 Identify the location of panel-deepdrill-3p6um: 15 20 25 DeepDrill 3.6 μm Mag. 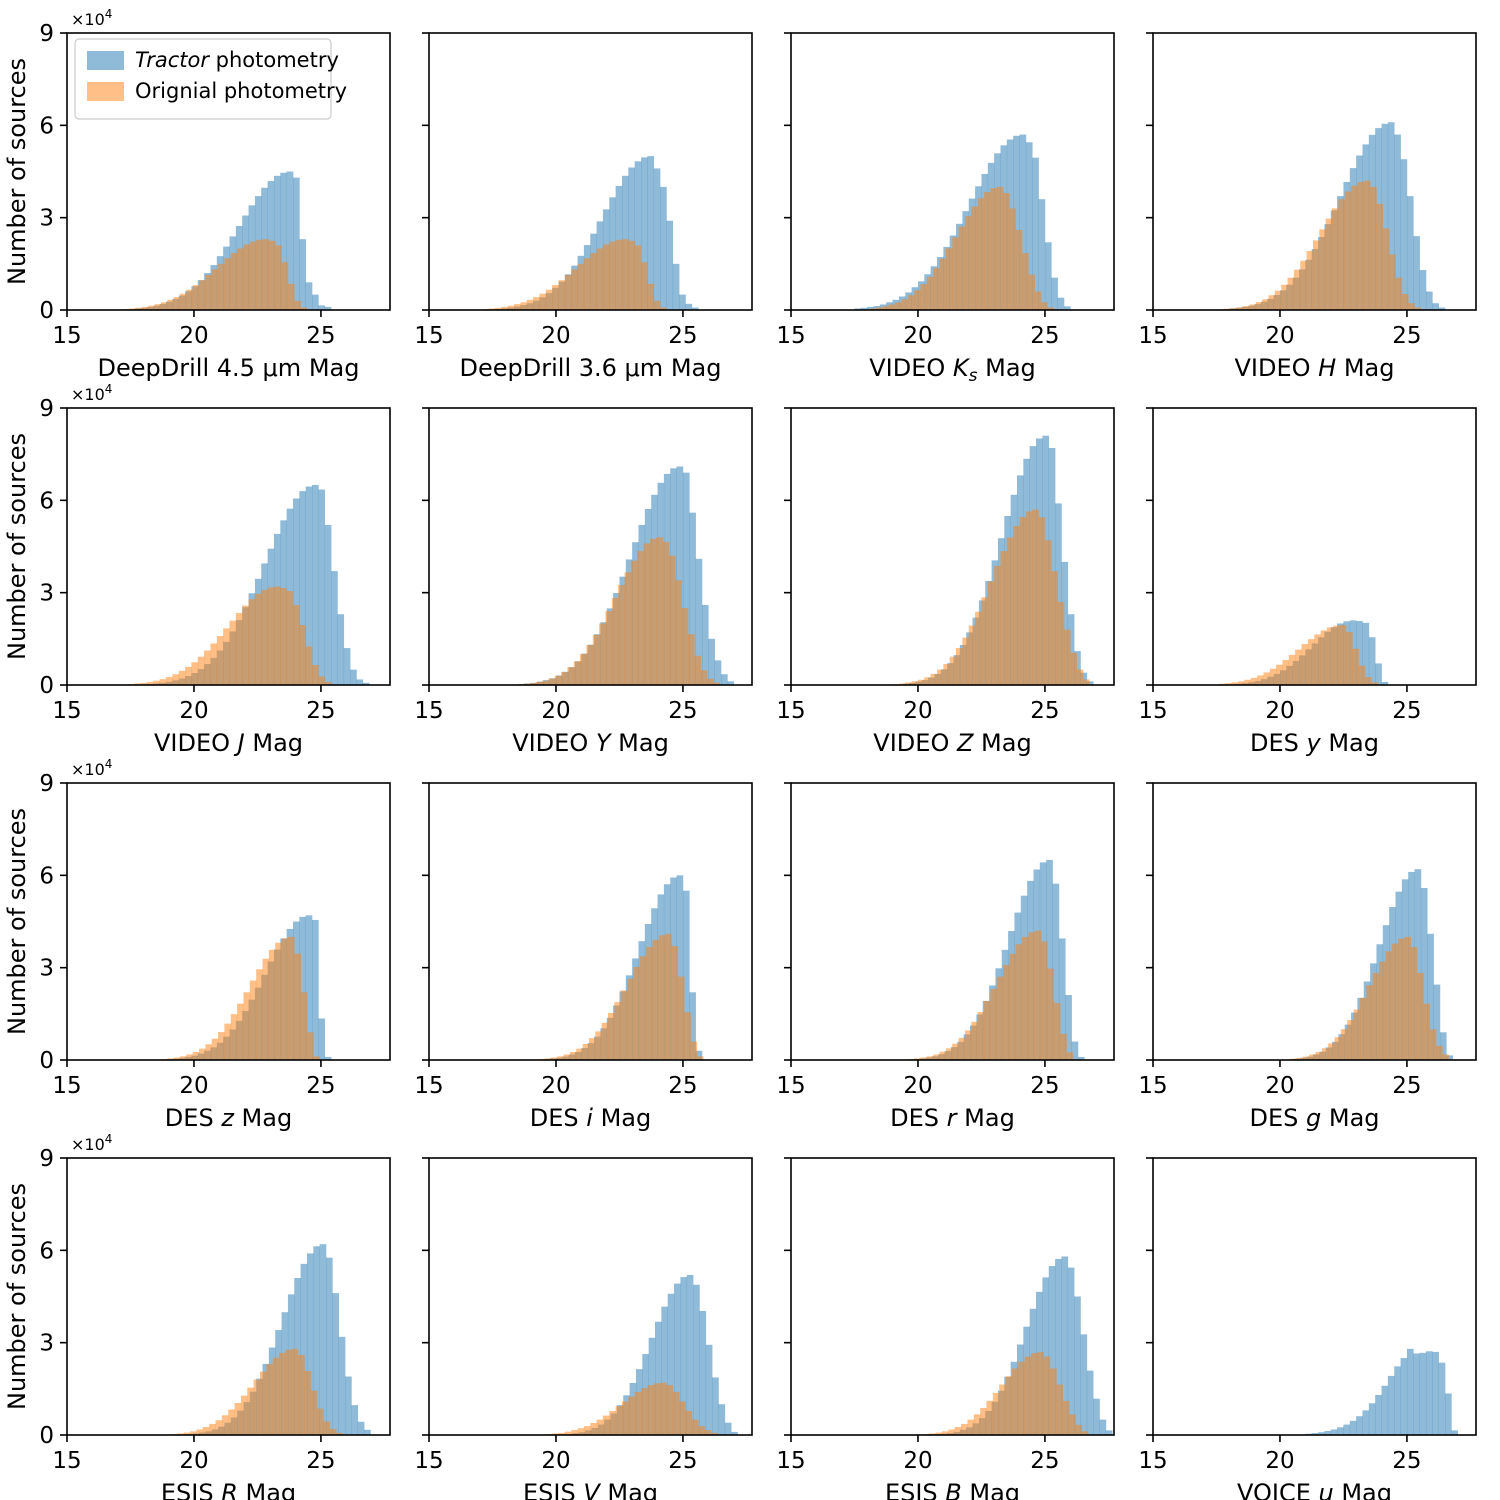
(583, 207).